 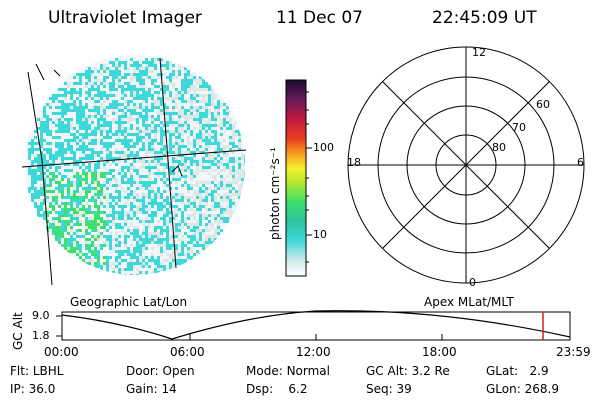 I want to click on polar-lat-70: 70, so click(x=519, y=127).